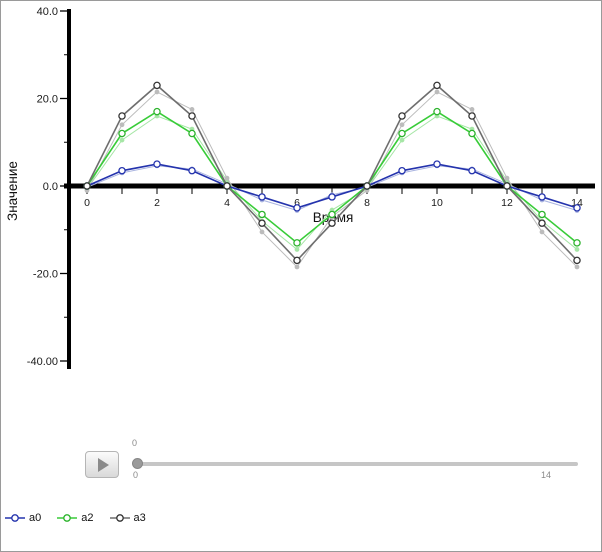 This screenshot has height=552, width=602. What do you see at coordinates (357, 464) in the screenshot?
I see `time-slider-track` at bounding box center [357, 464].